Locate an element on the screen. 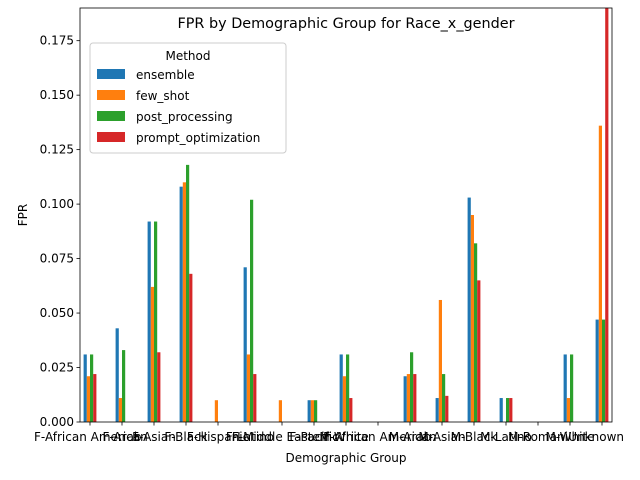 This screenshot has width=640, height=480. legend-label-ensemble: ensemble is located at coordinates (165, 75).